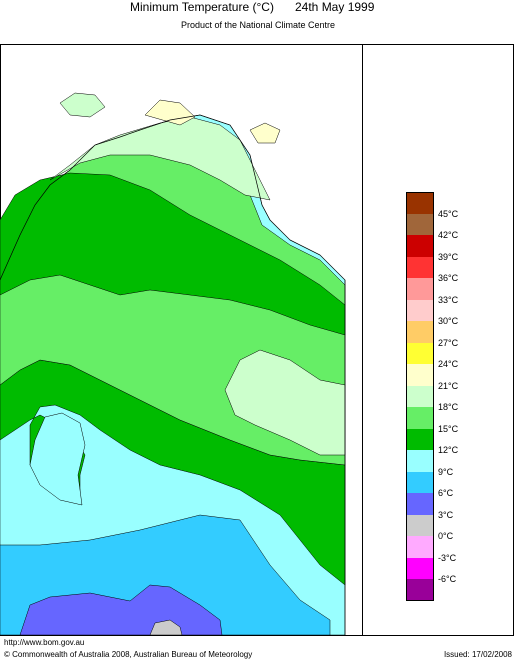 The width and height of the screenshot is (516, 660). I want to click on legend-label: 33°C, so click(448, 299).